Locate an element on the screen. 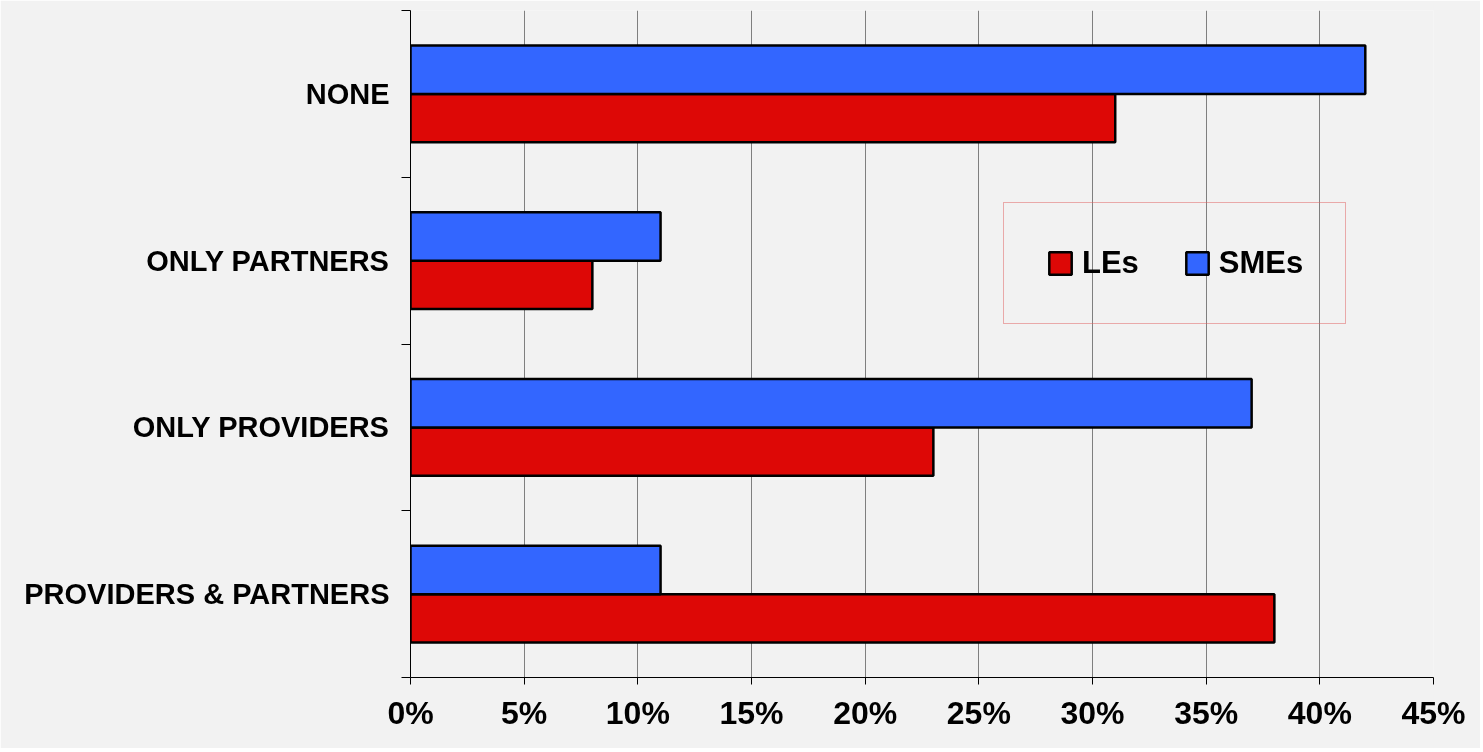  y-tick-label: ONLY PROVIDERS is located at coordinates (260, 427).